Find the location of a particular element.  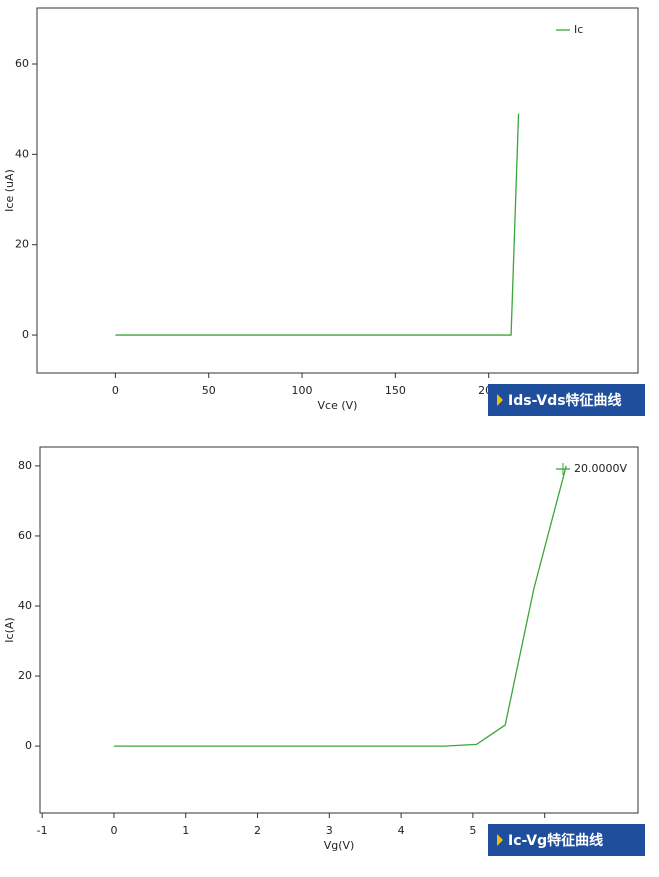

y-axis-label: Ice (uA) is located at coordinates (9, 190).